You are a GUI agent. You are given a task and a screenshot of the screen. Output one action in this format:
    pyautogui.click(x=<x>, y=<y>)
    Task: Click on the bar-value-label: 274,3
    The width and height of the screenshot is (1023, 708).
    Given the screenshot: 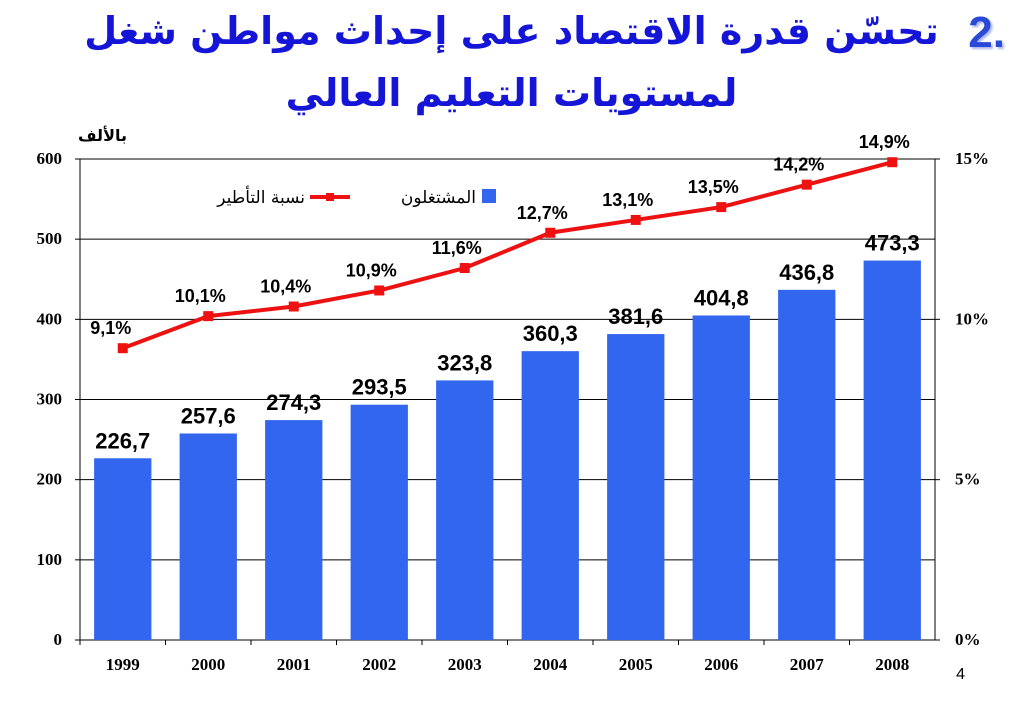 What is the action you would take?
    pyautogui.click(x=293, y=402)
    